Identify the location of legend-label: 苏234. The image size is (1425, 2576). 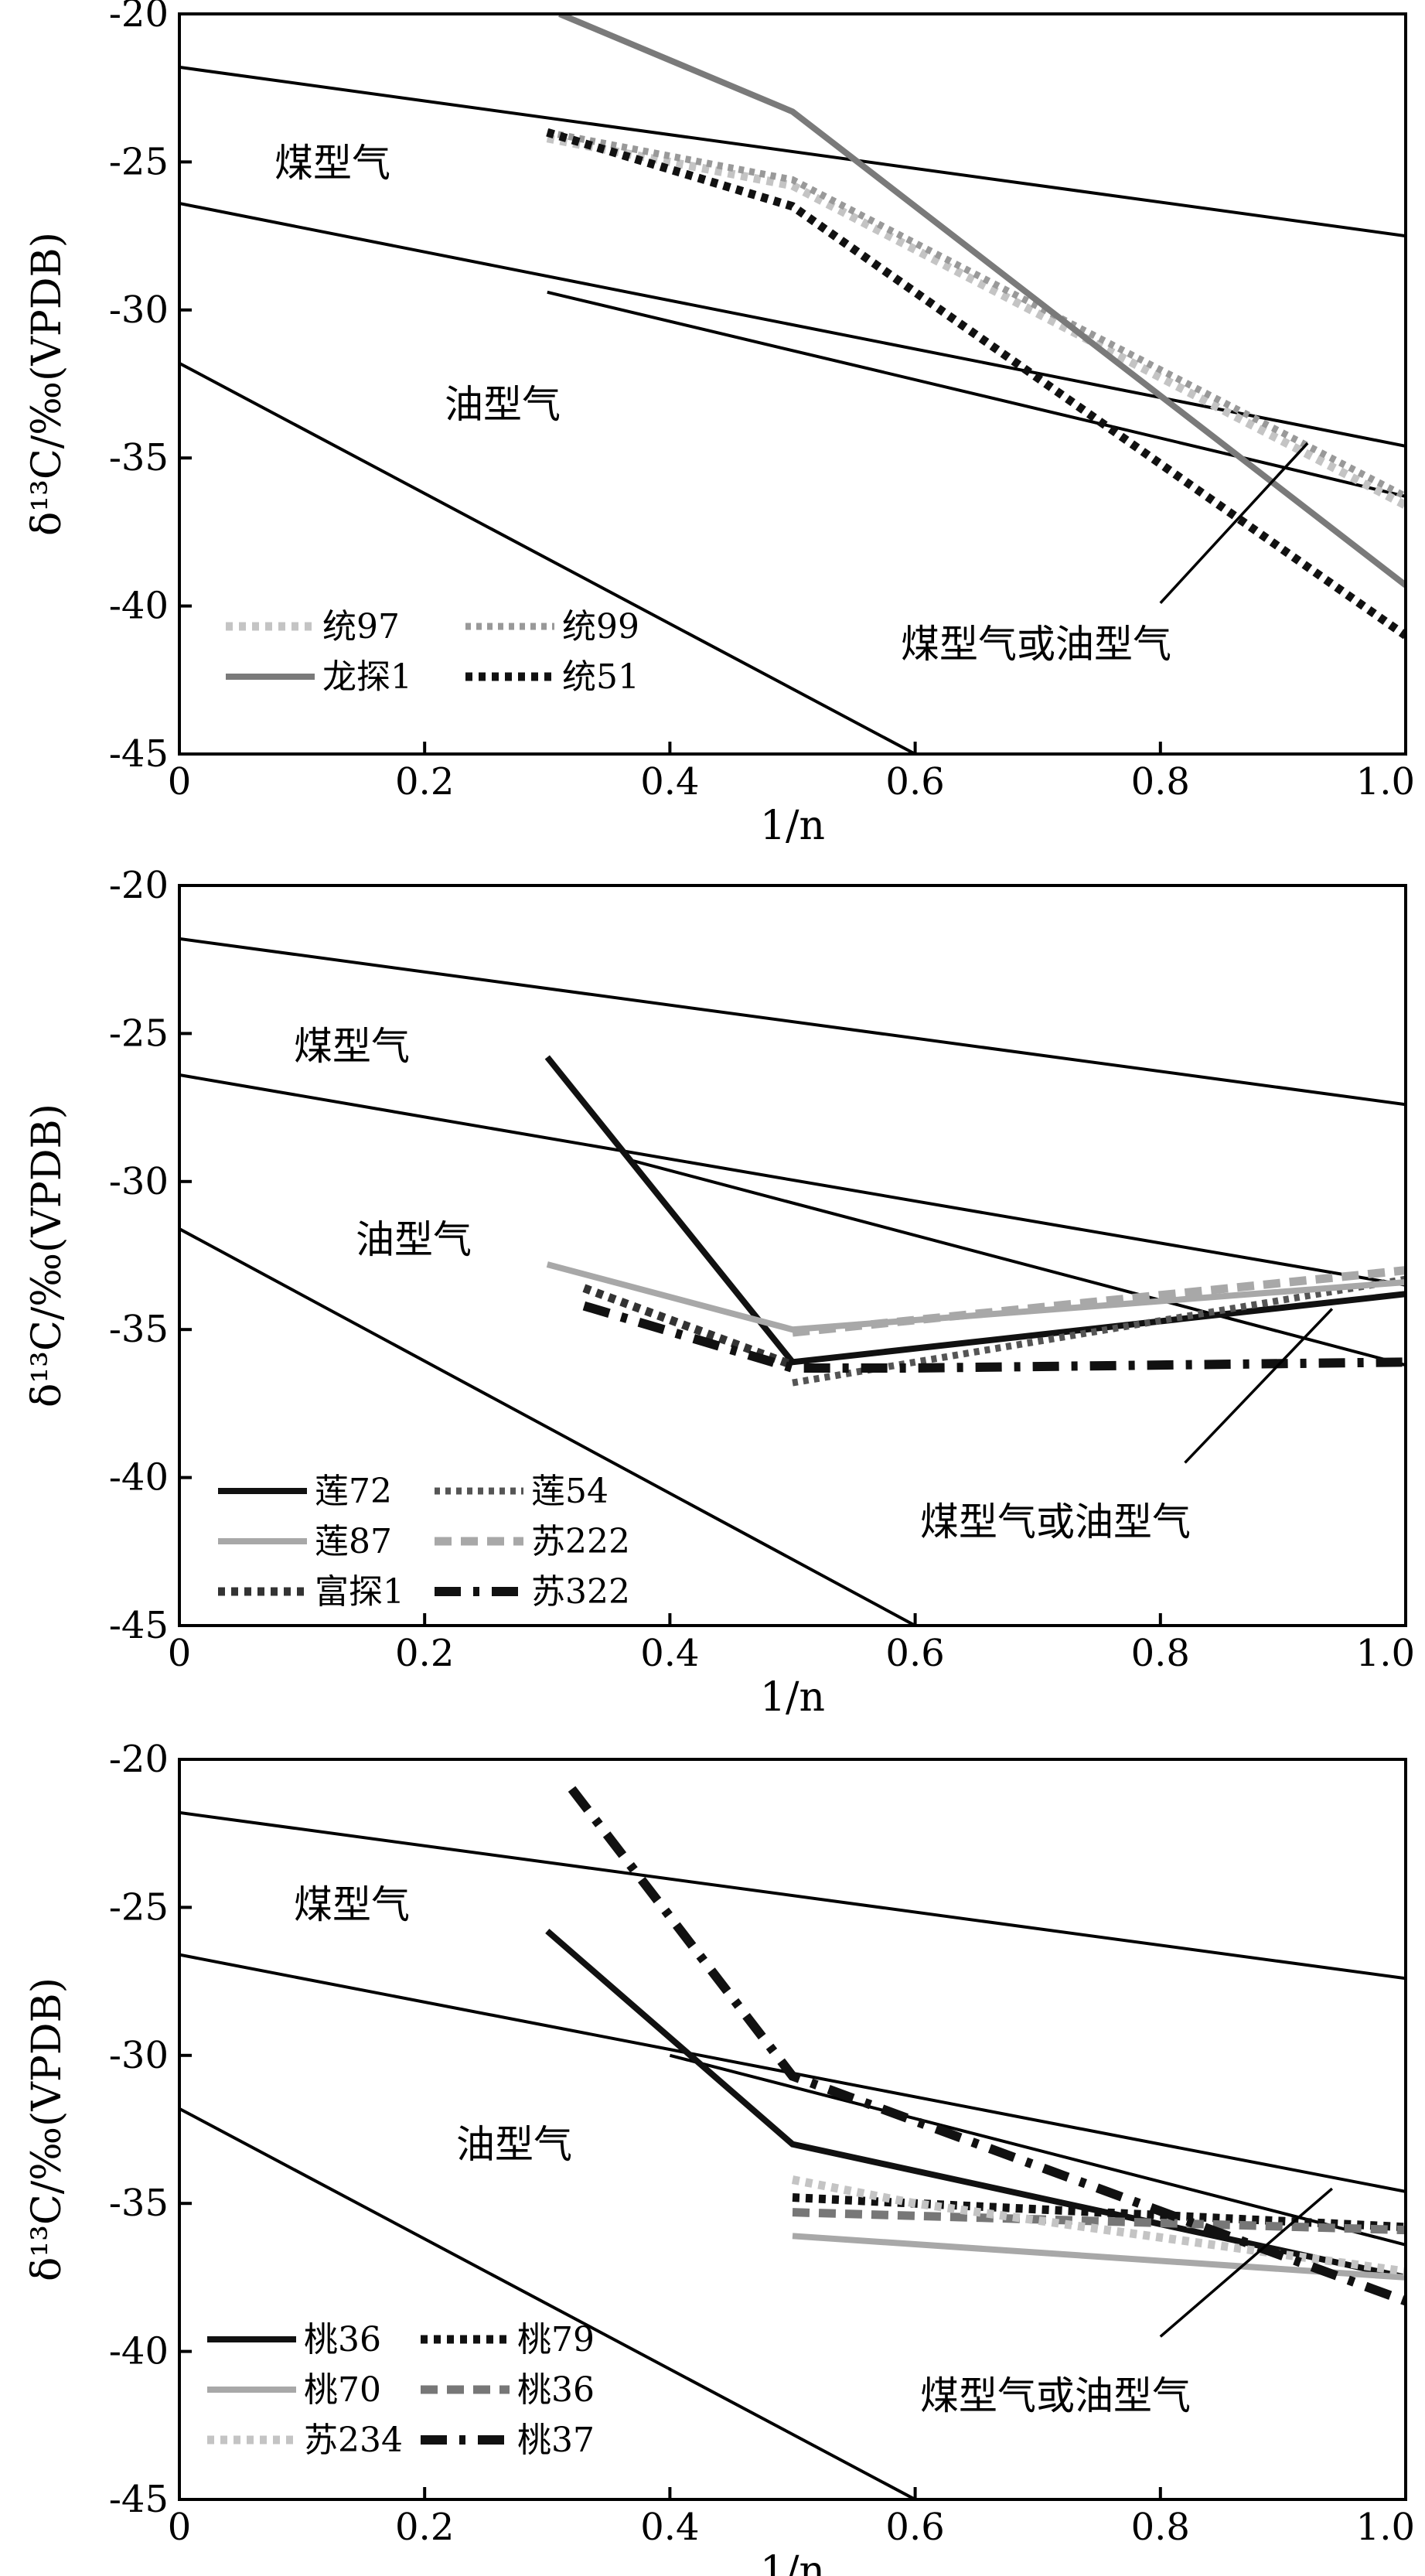
(353, 2441).